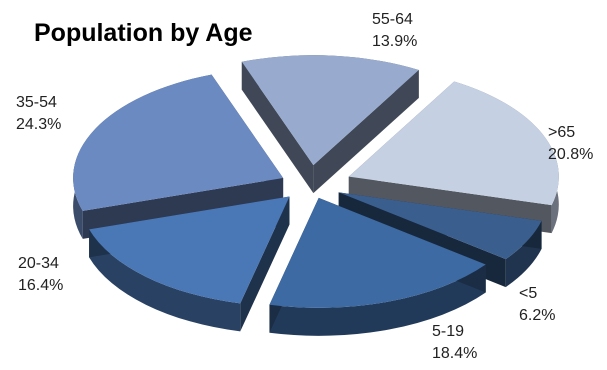 This screenshot has width=607, height=370. I want to click on slice-value-label: 13.9%, so click(394, 41).